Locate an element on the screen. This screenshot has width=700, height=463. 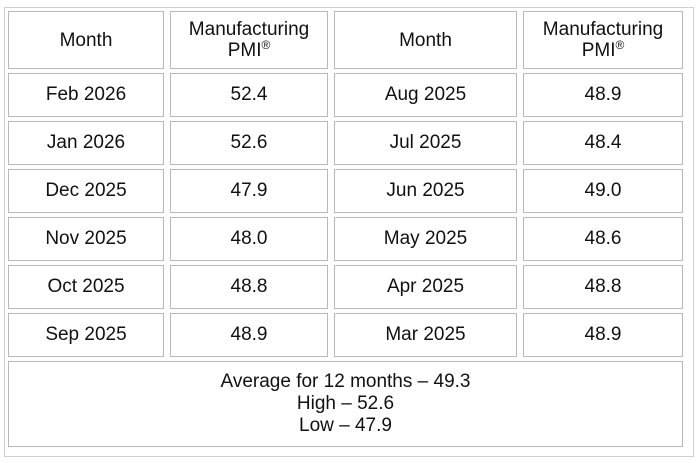
data-row: Jan 2026 52.6 Jul 2025 48.4 is located at coordinates (345, 143).